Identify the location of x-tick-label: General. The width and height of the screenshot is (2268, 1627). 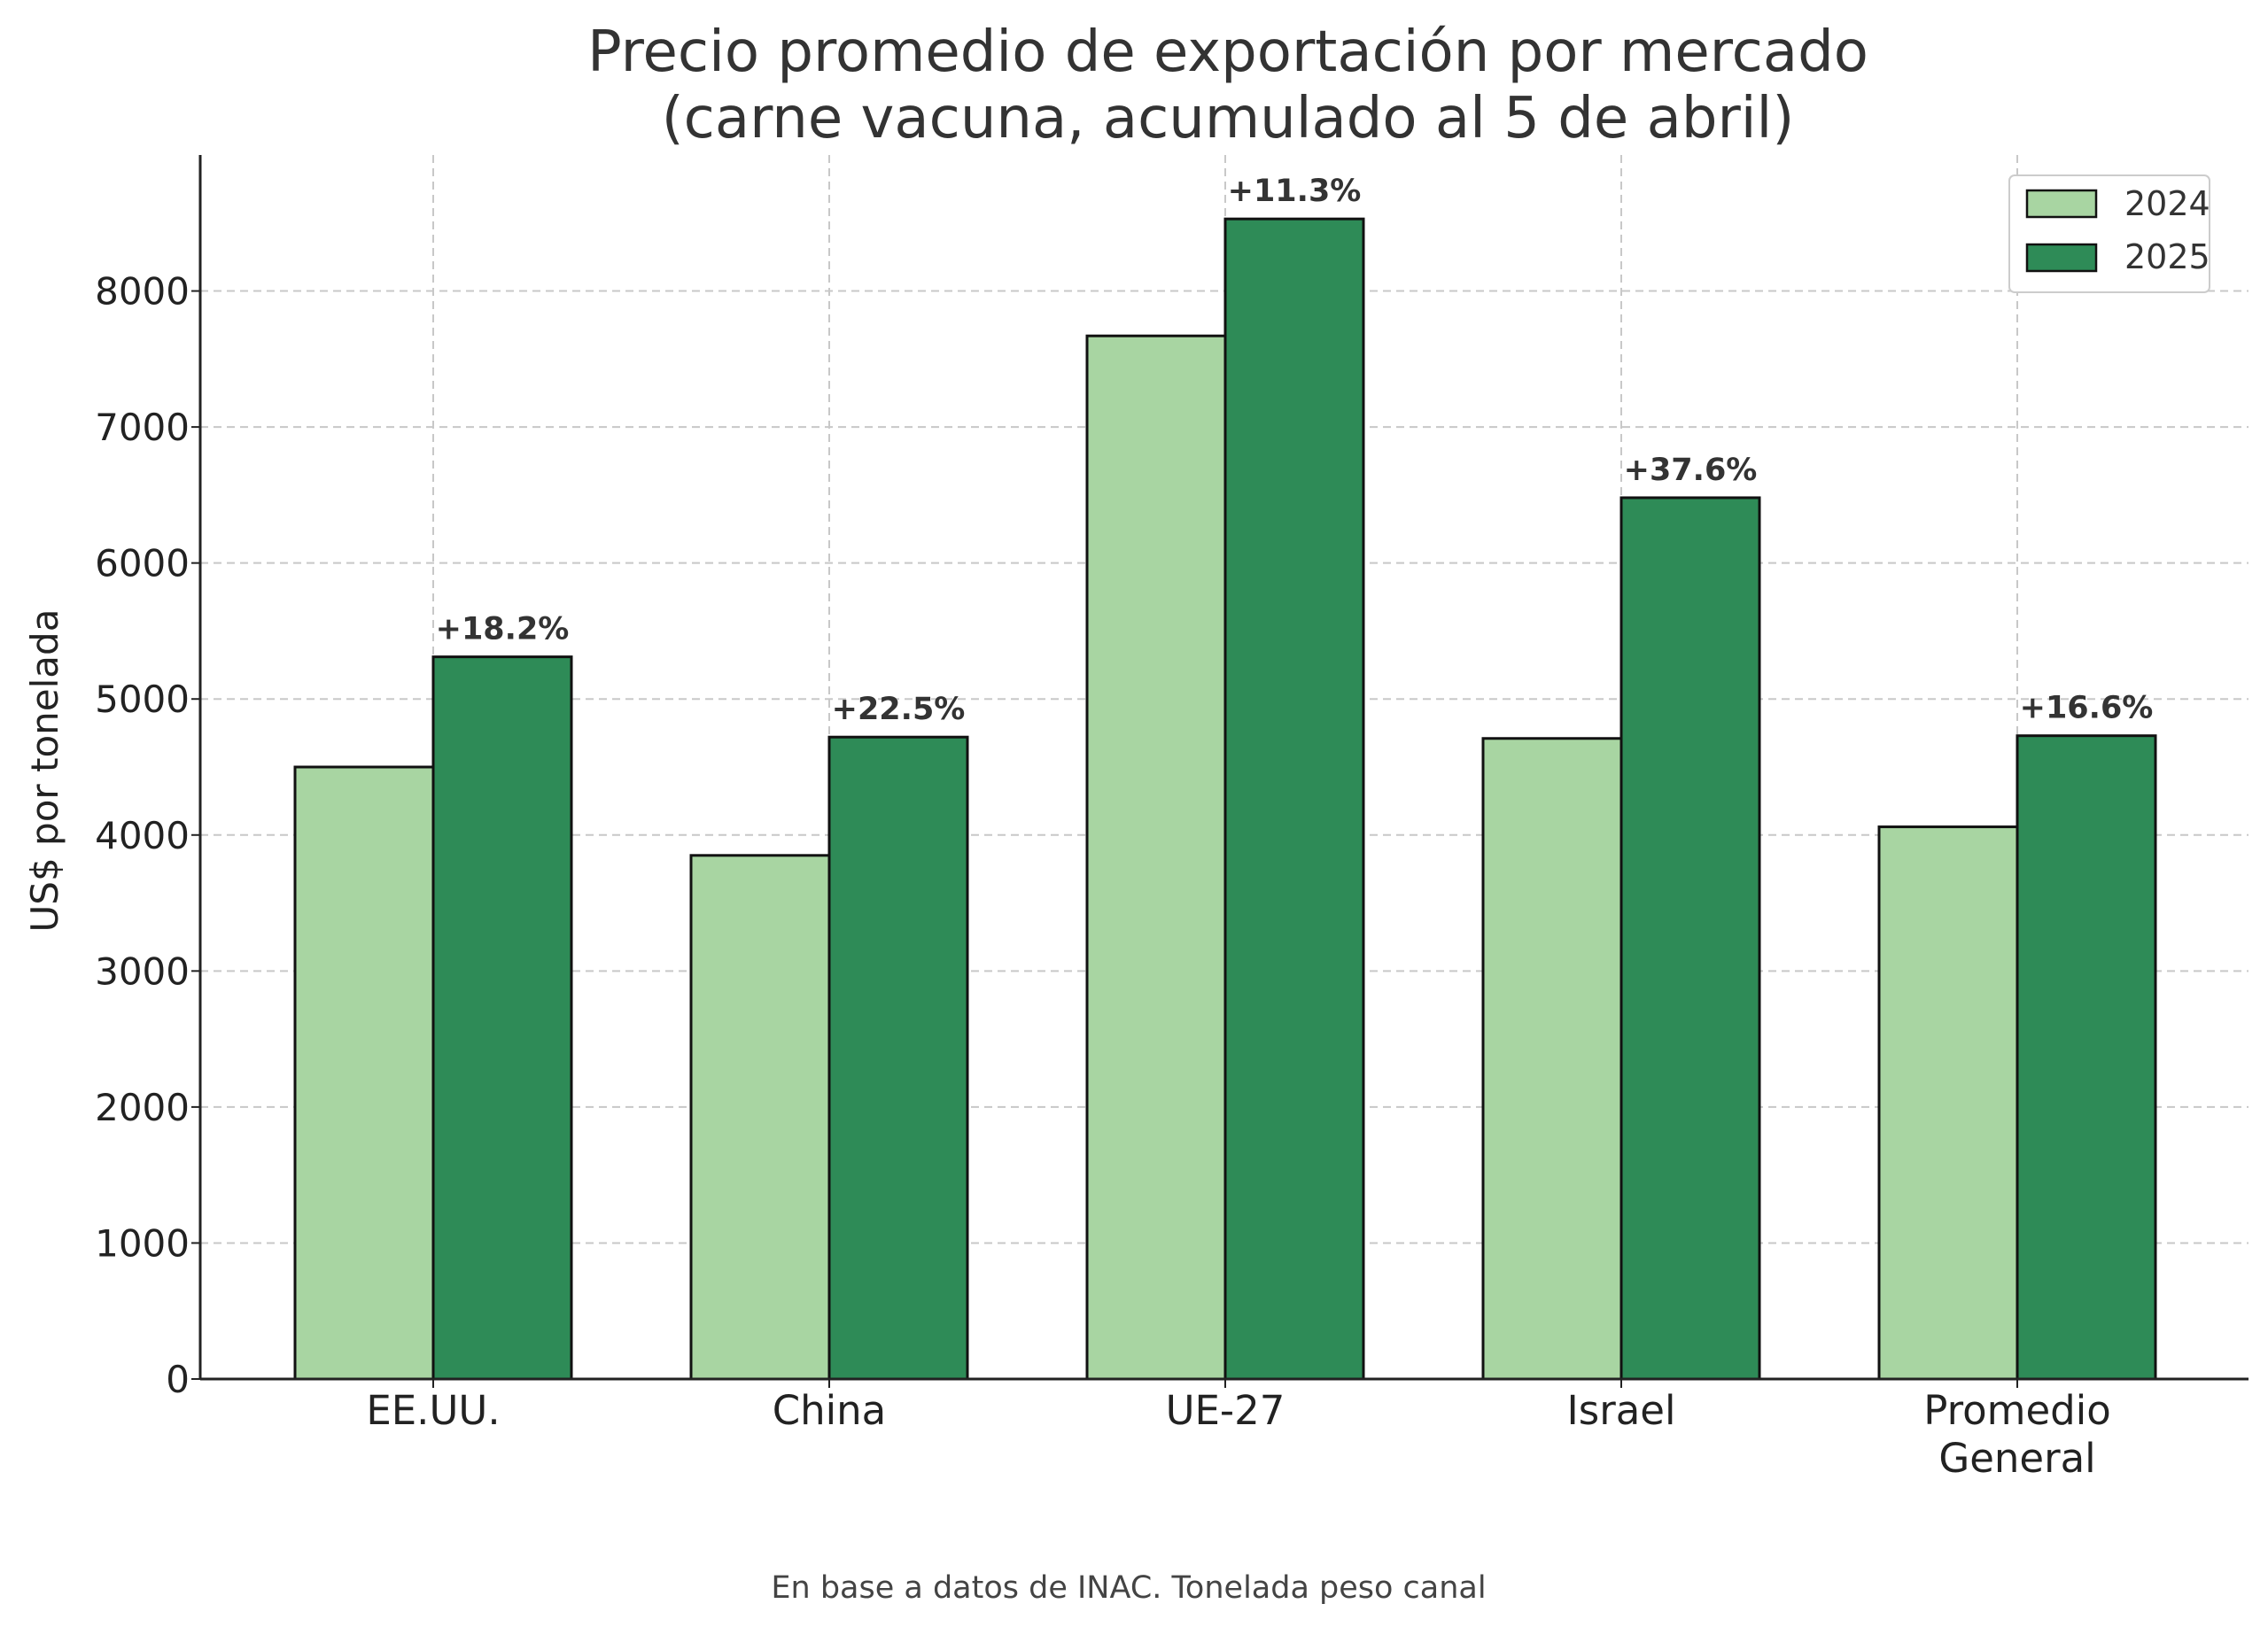
(2016, 1458).